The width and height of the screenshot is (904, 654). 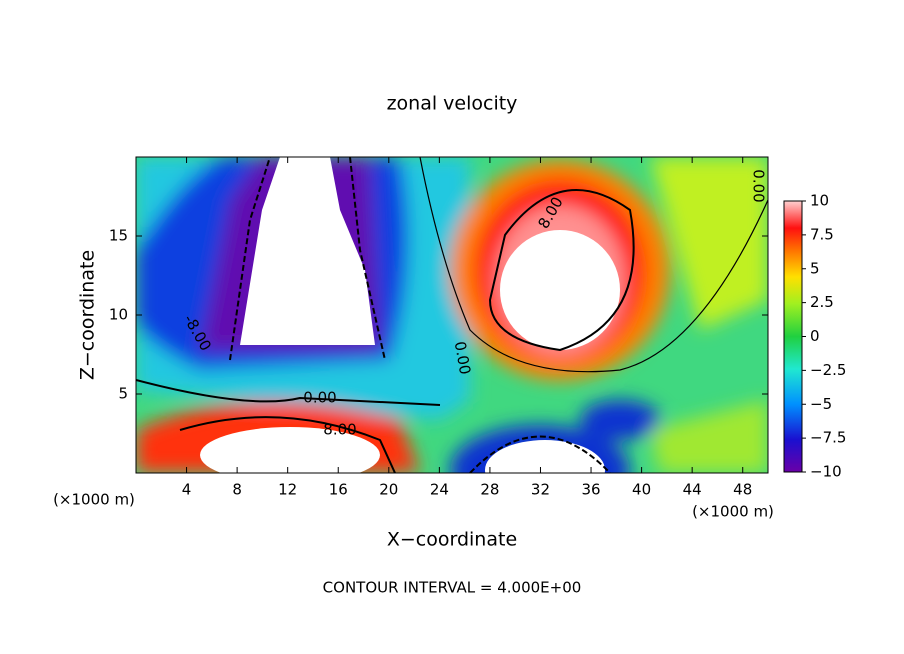 I want to click on contour-label: 8.00, so click(x=339, y=430).